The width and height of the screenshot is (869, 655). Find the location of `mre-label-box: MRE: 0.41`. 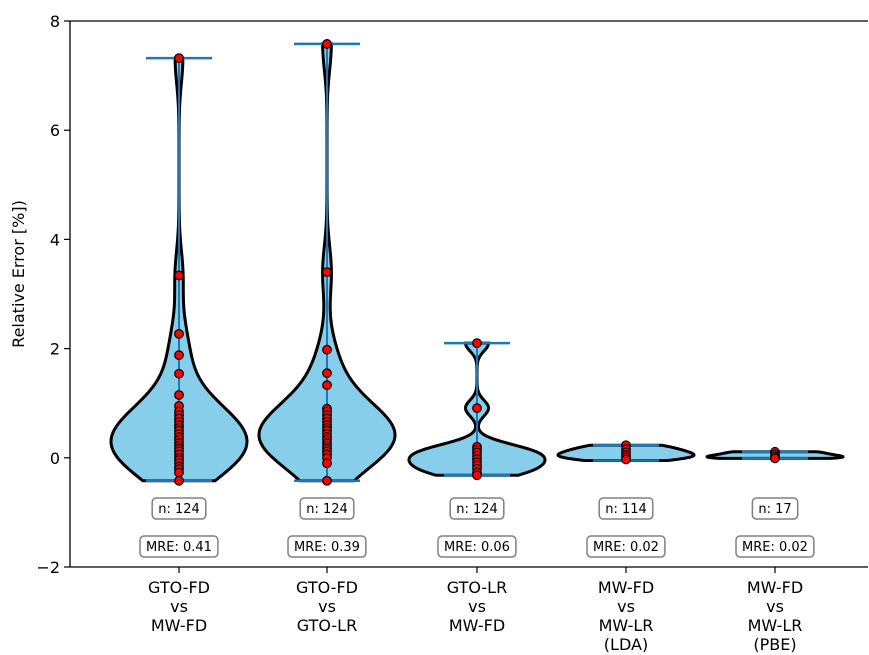

mre-label-box: MRE: 0.41 is located at coordinates (179, 546).